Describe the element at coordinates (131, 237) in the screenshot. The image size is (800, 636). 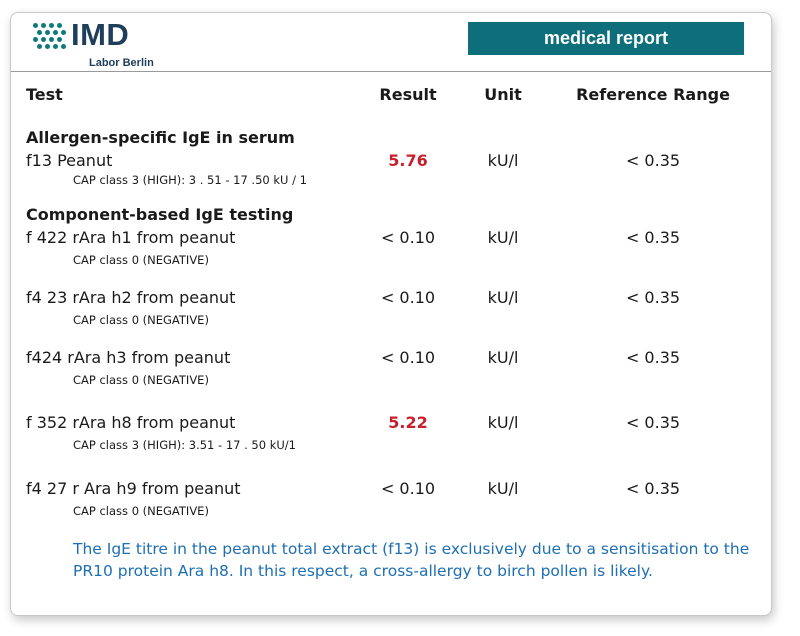
I see `test-name: f 422 rAra h1 from peanut` at that location.